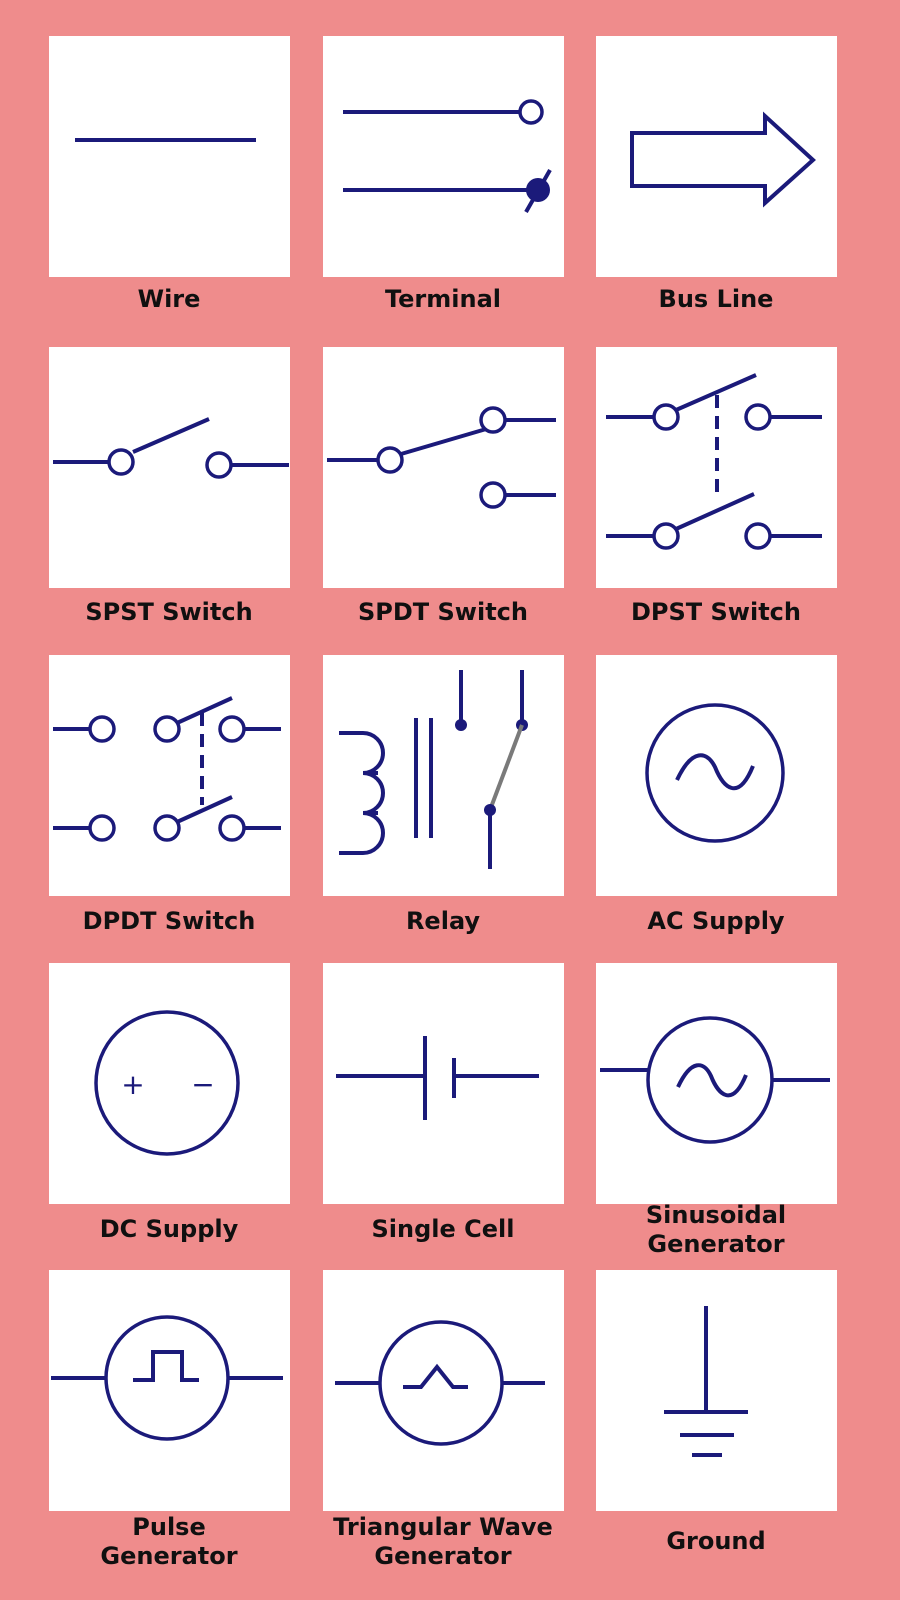 The image size is (900, 1600). What do you see at coordinates (443, 612) in the screenshot?
I see `symbol-label-spdt-switch: SPDT Switch` at bounding box center [443, 612].